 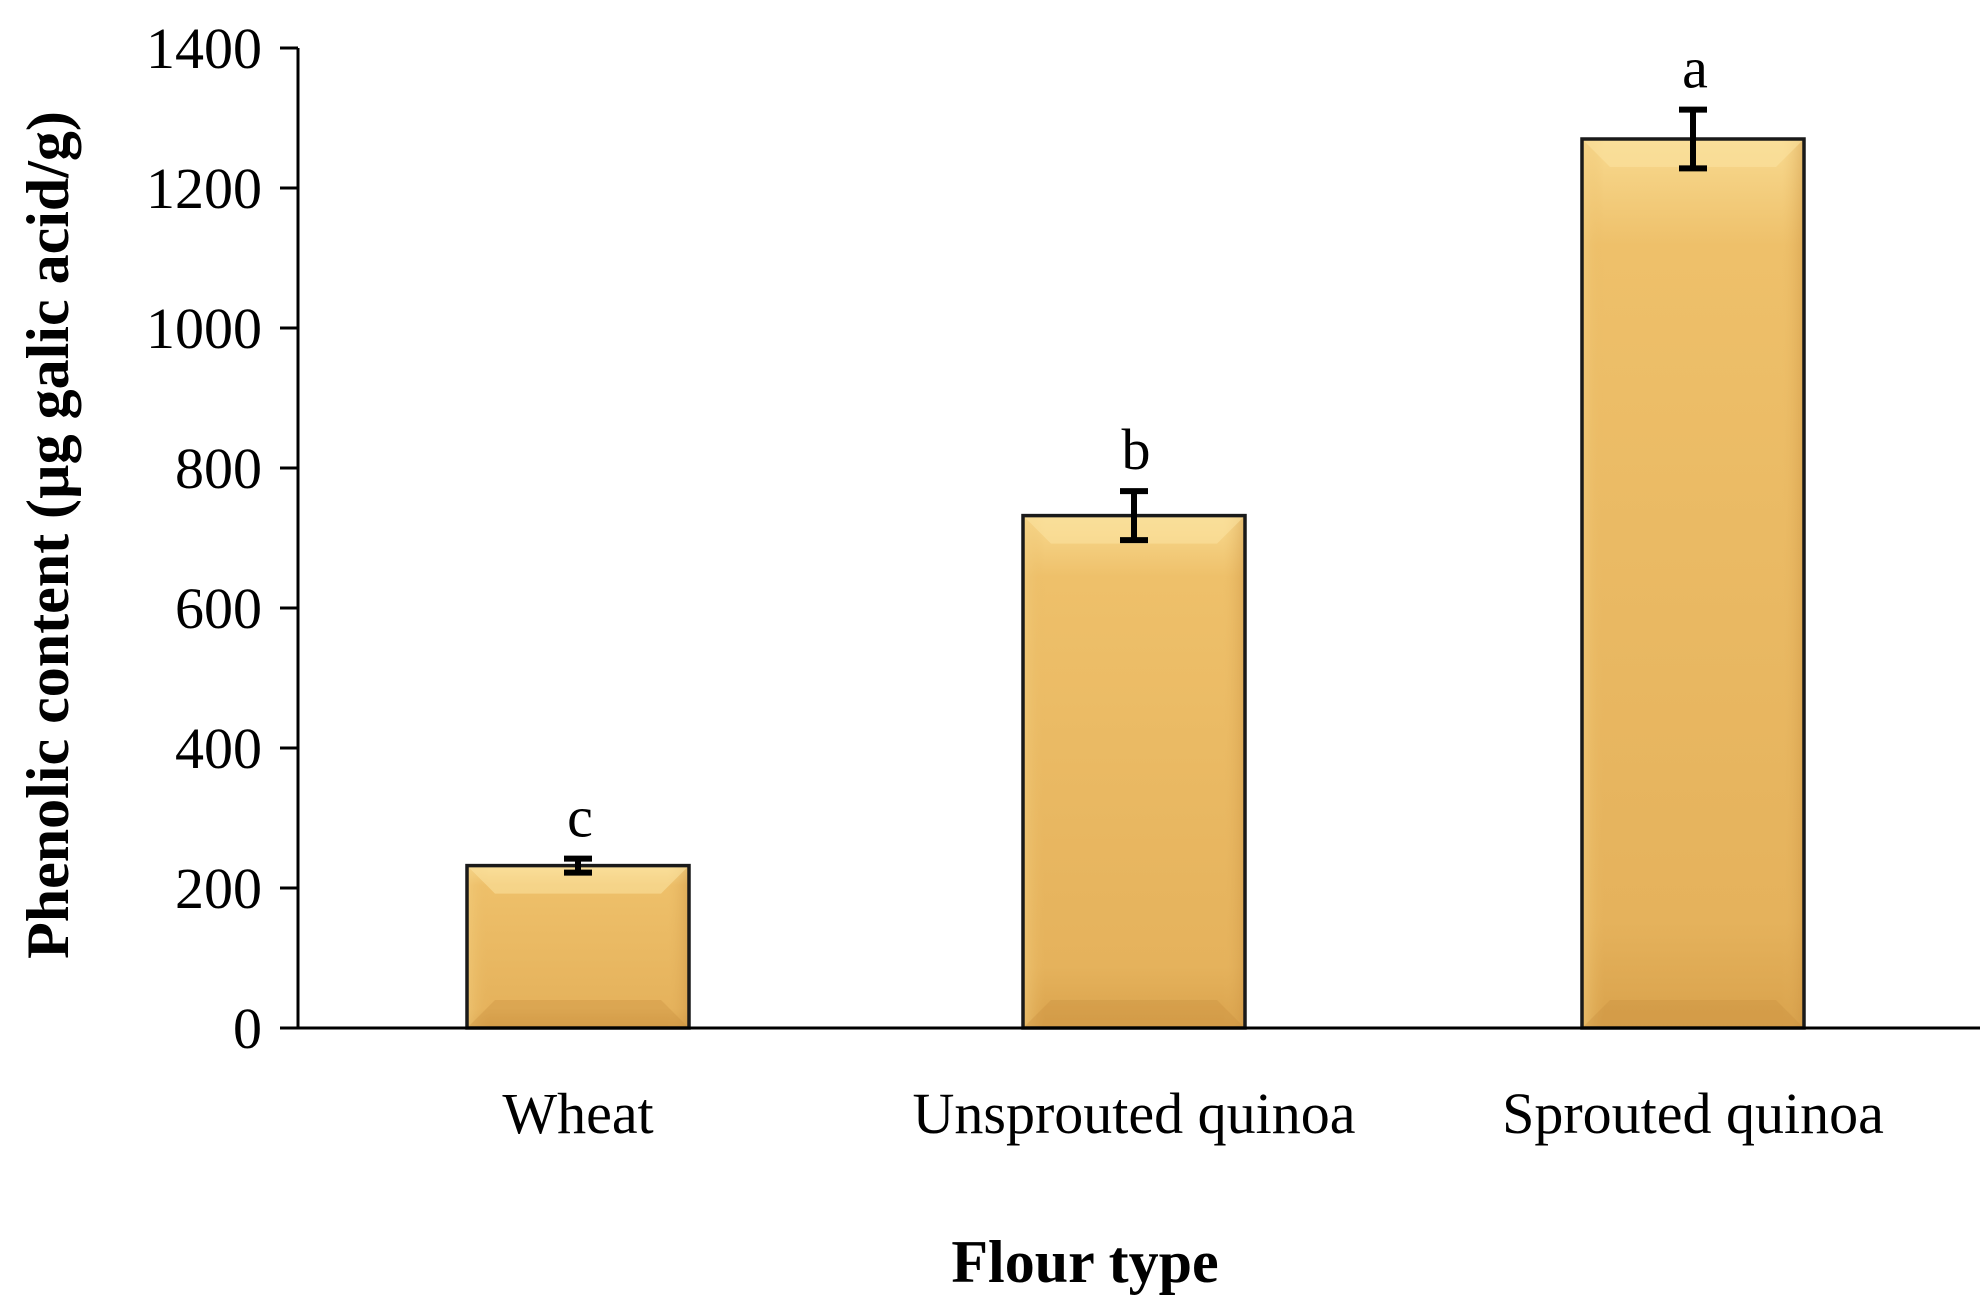 I want to click on bar-sprouted-quinoa, so click(x=1693, y=583).